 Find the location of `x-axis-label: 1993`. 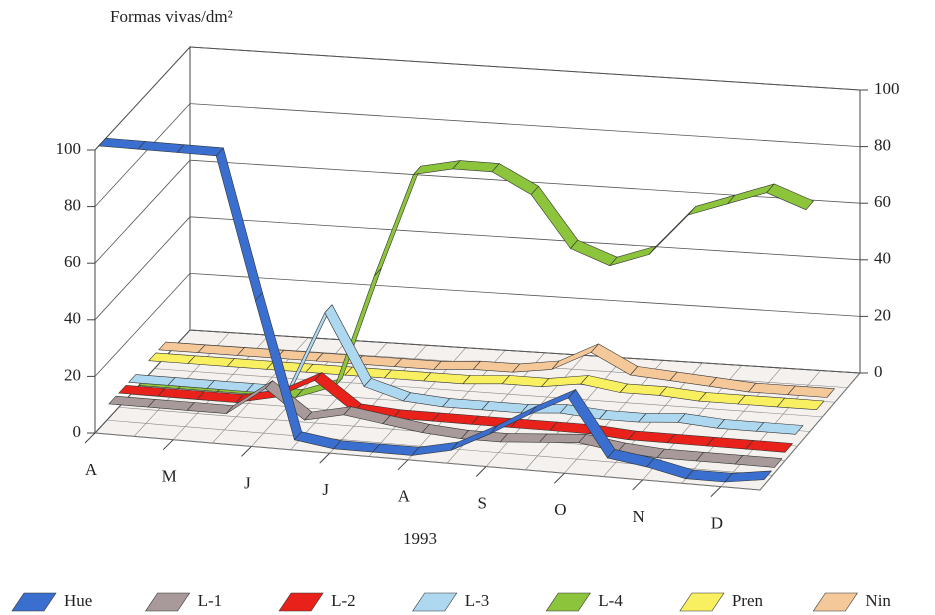

x-axis-label: 1993 is located at coordinates (420, 538).